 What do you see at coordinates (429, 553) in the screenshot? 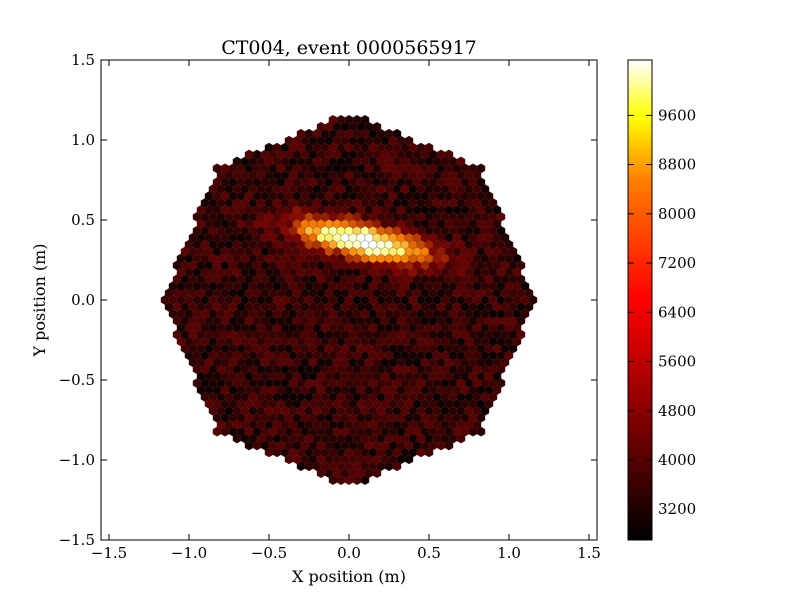
I see `x-tick-label: 0.5` at bounding box center [429, 553].